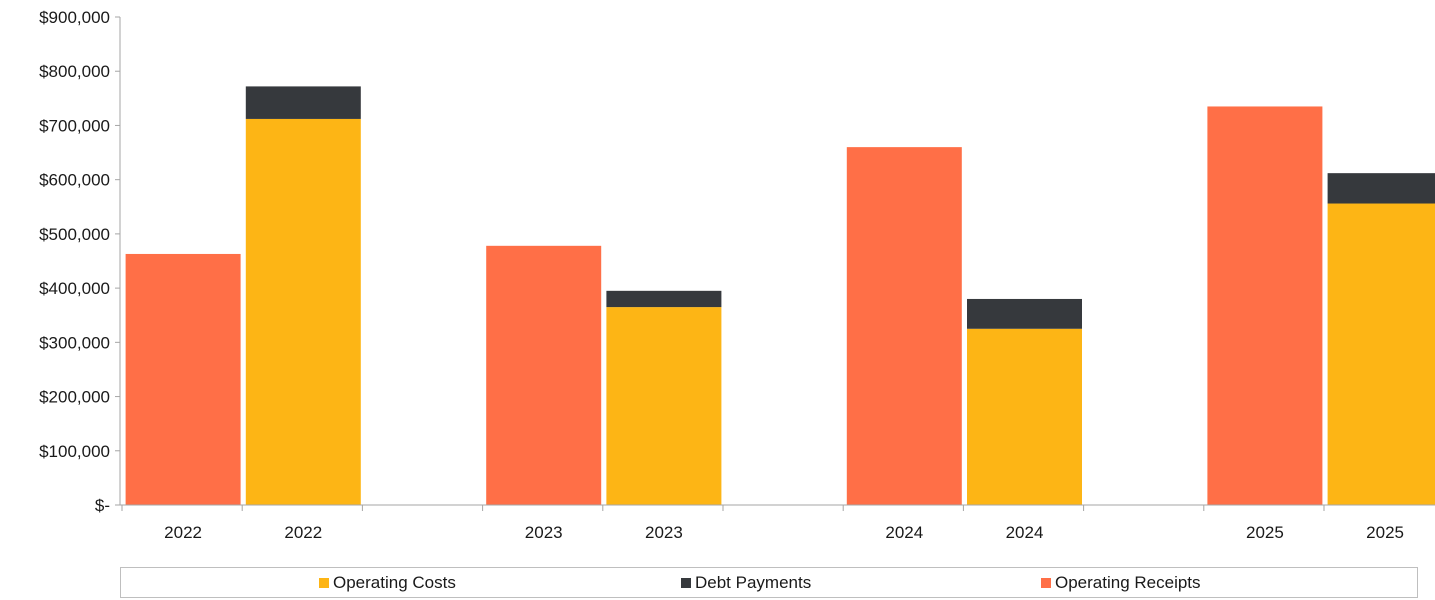 This screenshot has width=1435, height=600. Describe the element at coordinates (74, 288) in the screenshot. I see `y-tick-label: $400,000` at that location.